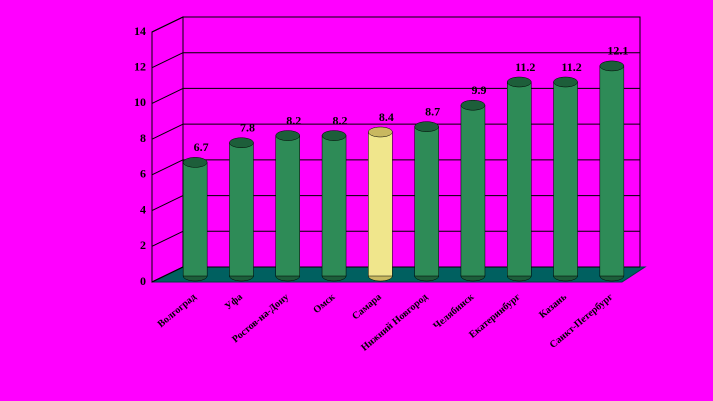 Image resolution: width=713 pixels, height=401 pixels. Describe the element at coordinates (140, 31) in the screenshot. I see `y-tick-label: 14` at that location.